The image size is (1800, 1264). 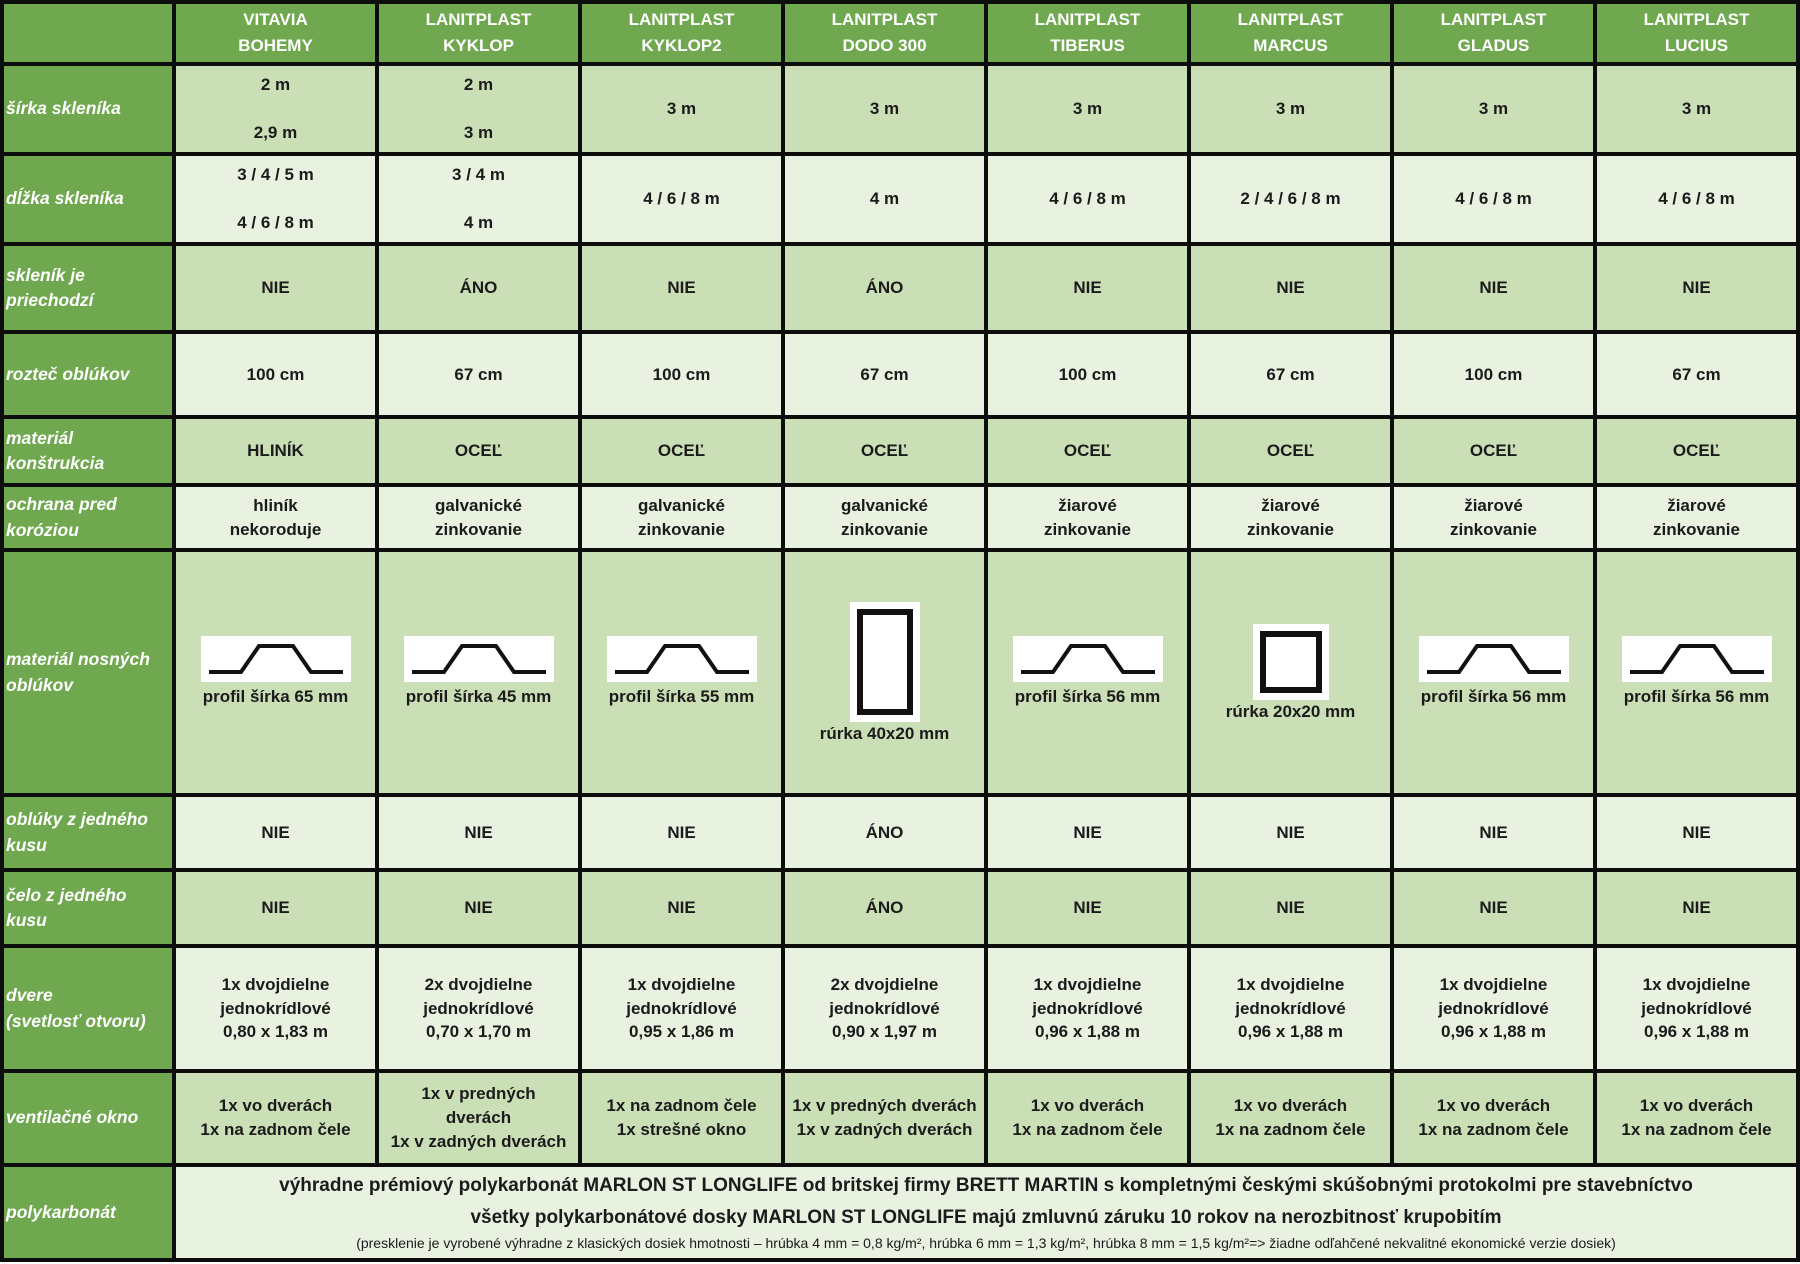 I want to click on cell-dlzka-sklenika-4: 4 / 6 / 8 m, so click(x=1087, y=199).